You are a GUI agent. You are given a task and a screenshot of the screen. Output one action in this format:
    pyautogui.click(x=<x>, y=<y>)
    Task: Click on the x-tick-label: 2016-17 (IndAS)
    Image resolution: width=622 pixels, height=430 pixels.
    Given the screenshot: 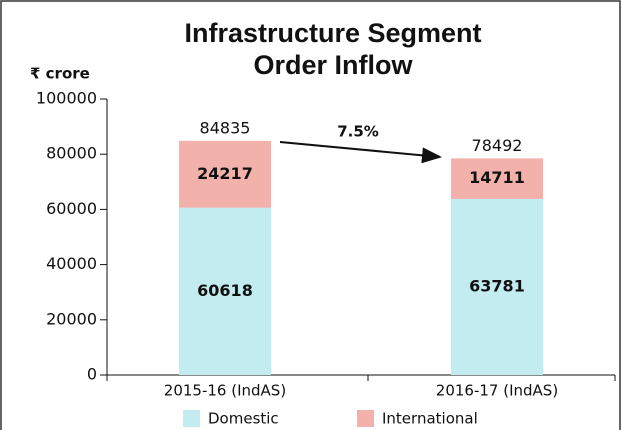 What is the action you would take?
    pyautogui.click(x=497, y=391)
    